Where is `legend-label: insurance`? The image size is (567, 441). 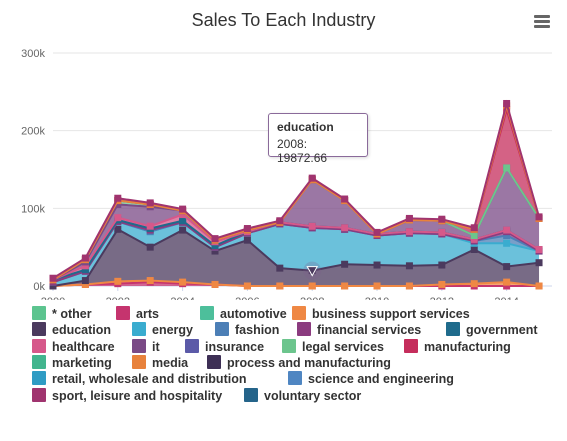
legend-label: insurance is located at coordinates (235, 346).